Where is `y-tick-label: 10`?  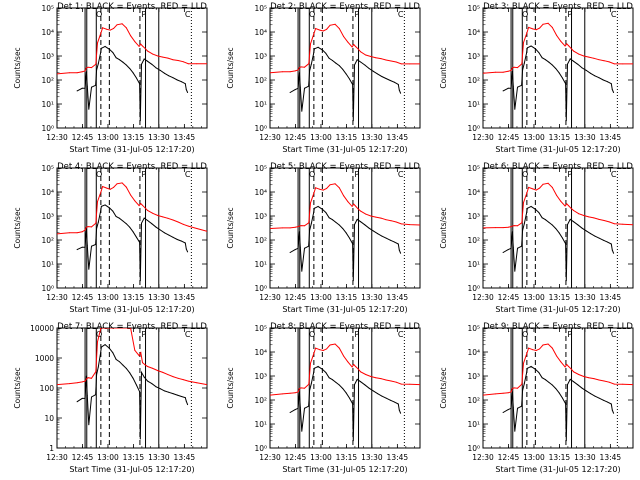
y-tick-label: 10 is located at coordinates (49, 418).